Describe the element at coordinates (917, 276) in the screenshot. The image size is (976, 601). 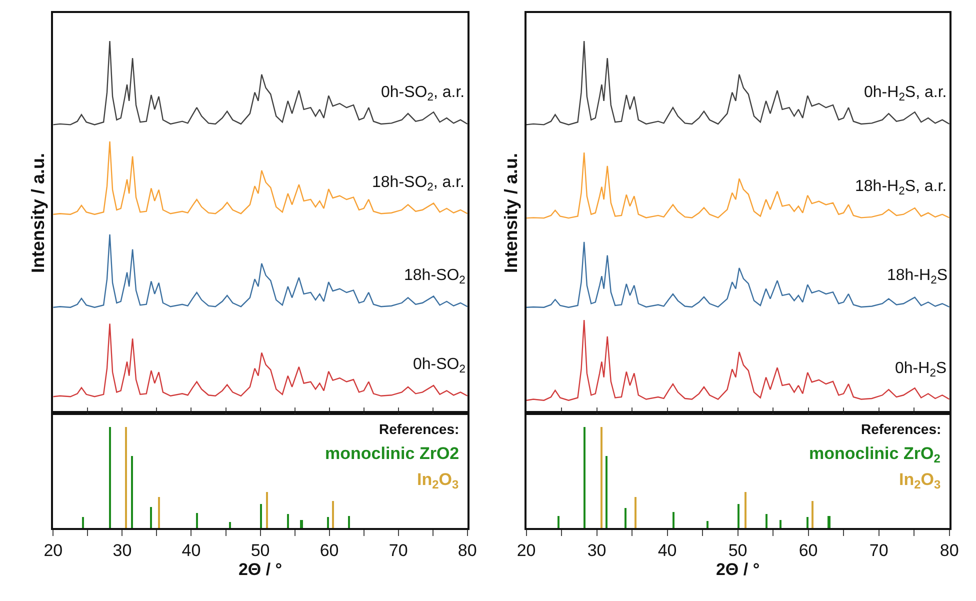
I see `series-label: 18h-H$_{2}$S` at that location.